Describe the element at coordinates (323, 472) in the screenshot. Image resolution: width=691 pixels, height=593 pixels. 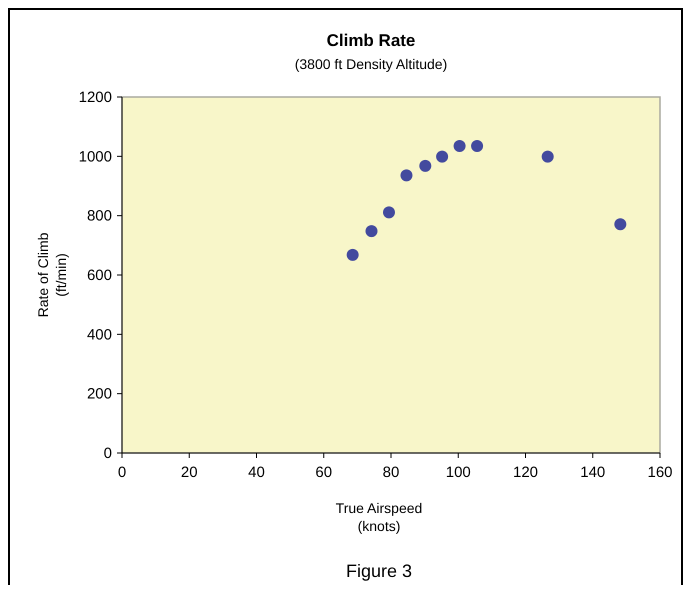
I see `x-tick-label: 60` at that location.